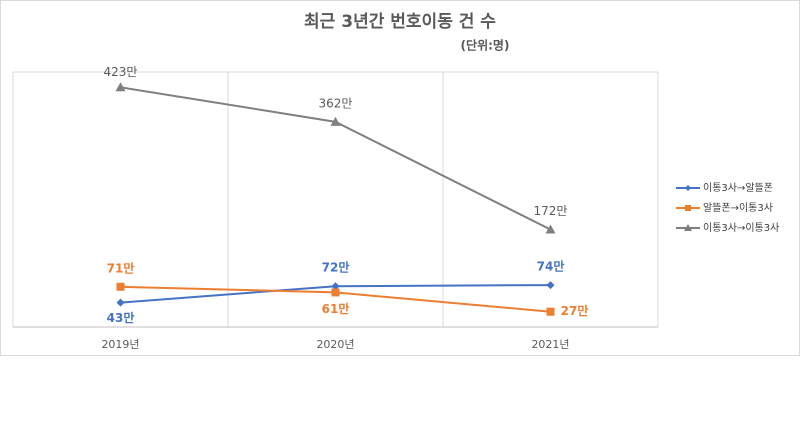 The width and height of the screenshot is (800, 431). Describe the element at coordinates (336, 103) in the screenshot. I see `data-label: 362만` at that location.